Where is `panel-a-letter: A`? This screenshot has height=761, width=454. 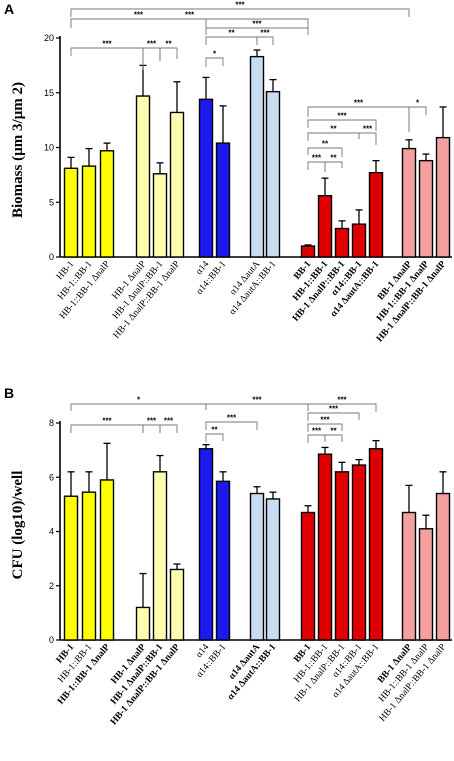
panel-a-letter: A is located at coordinates (9, 9).